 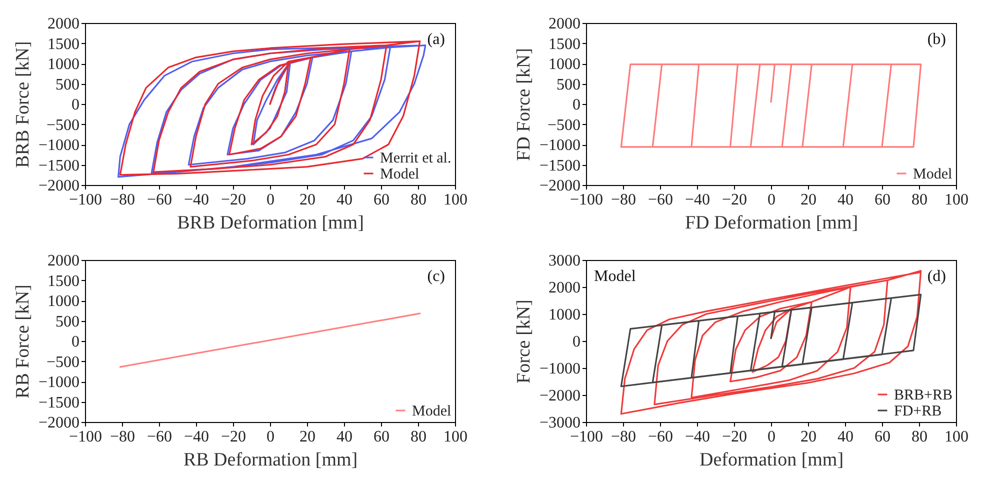 I want to click on legend-label: FD+RB, so click(x=918, y=412).